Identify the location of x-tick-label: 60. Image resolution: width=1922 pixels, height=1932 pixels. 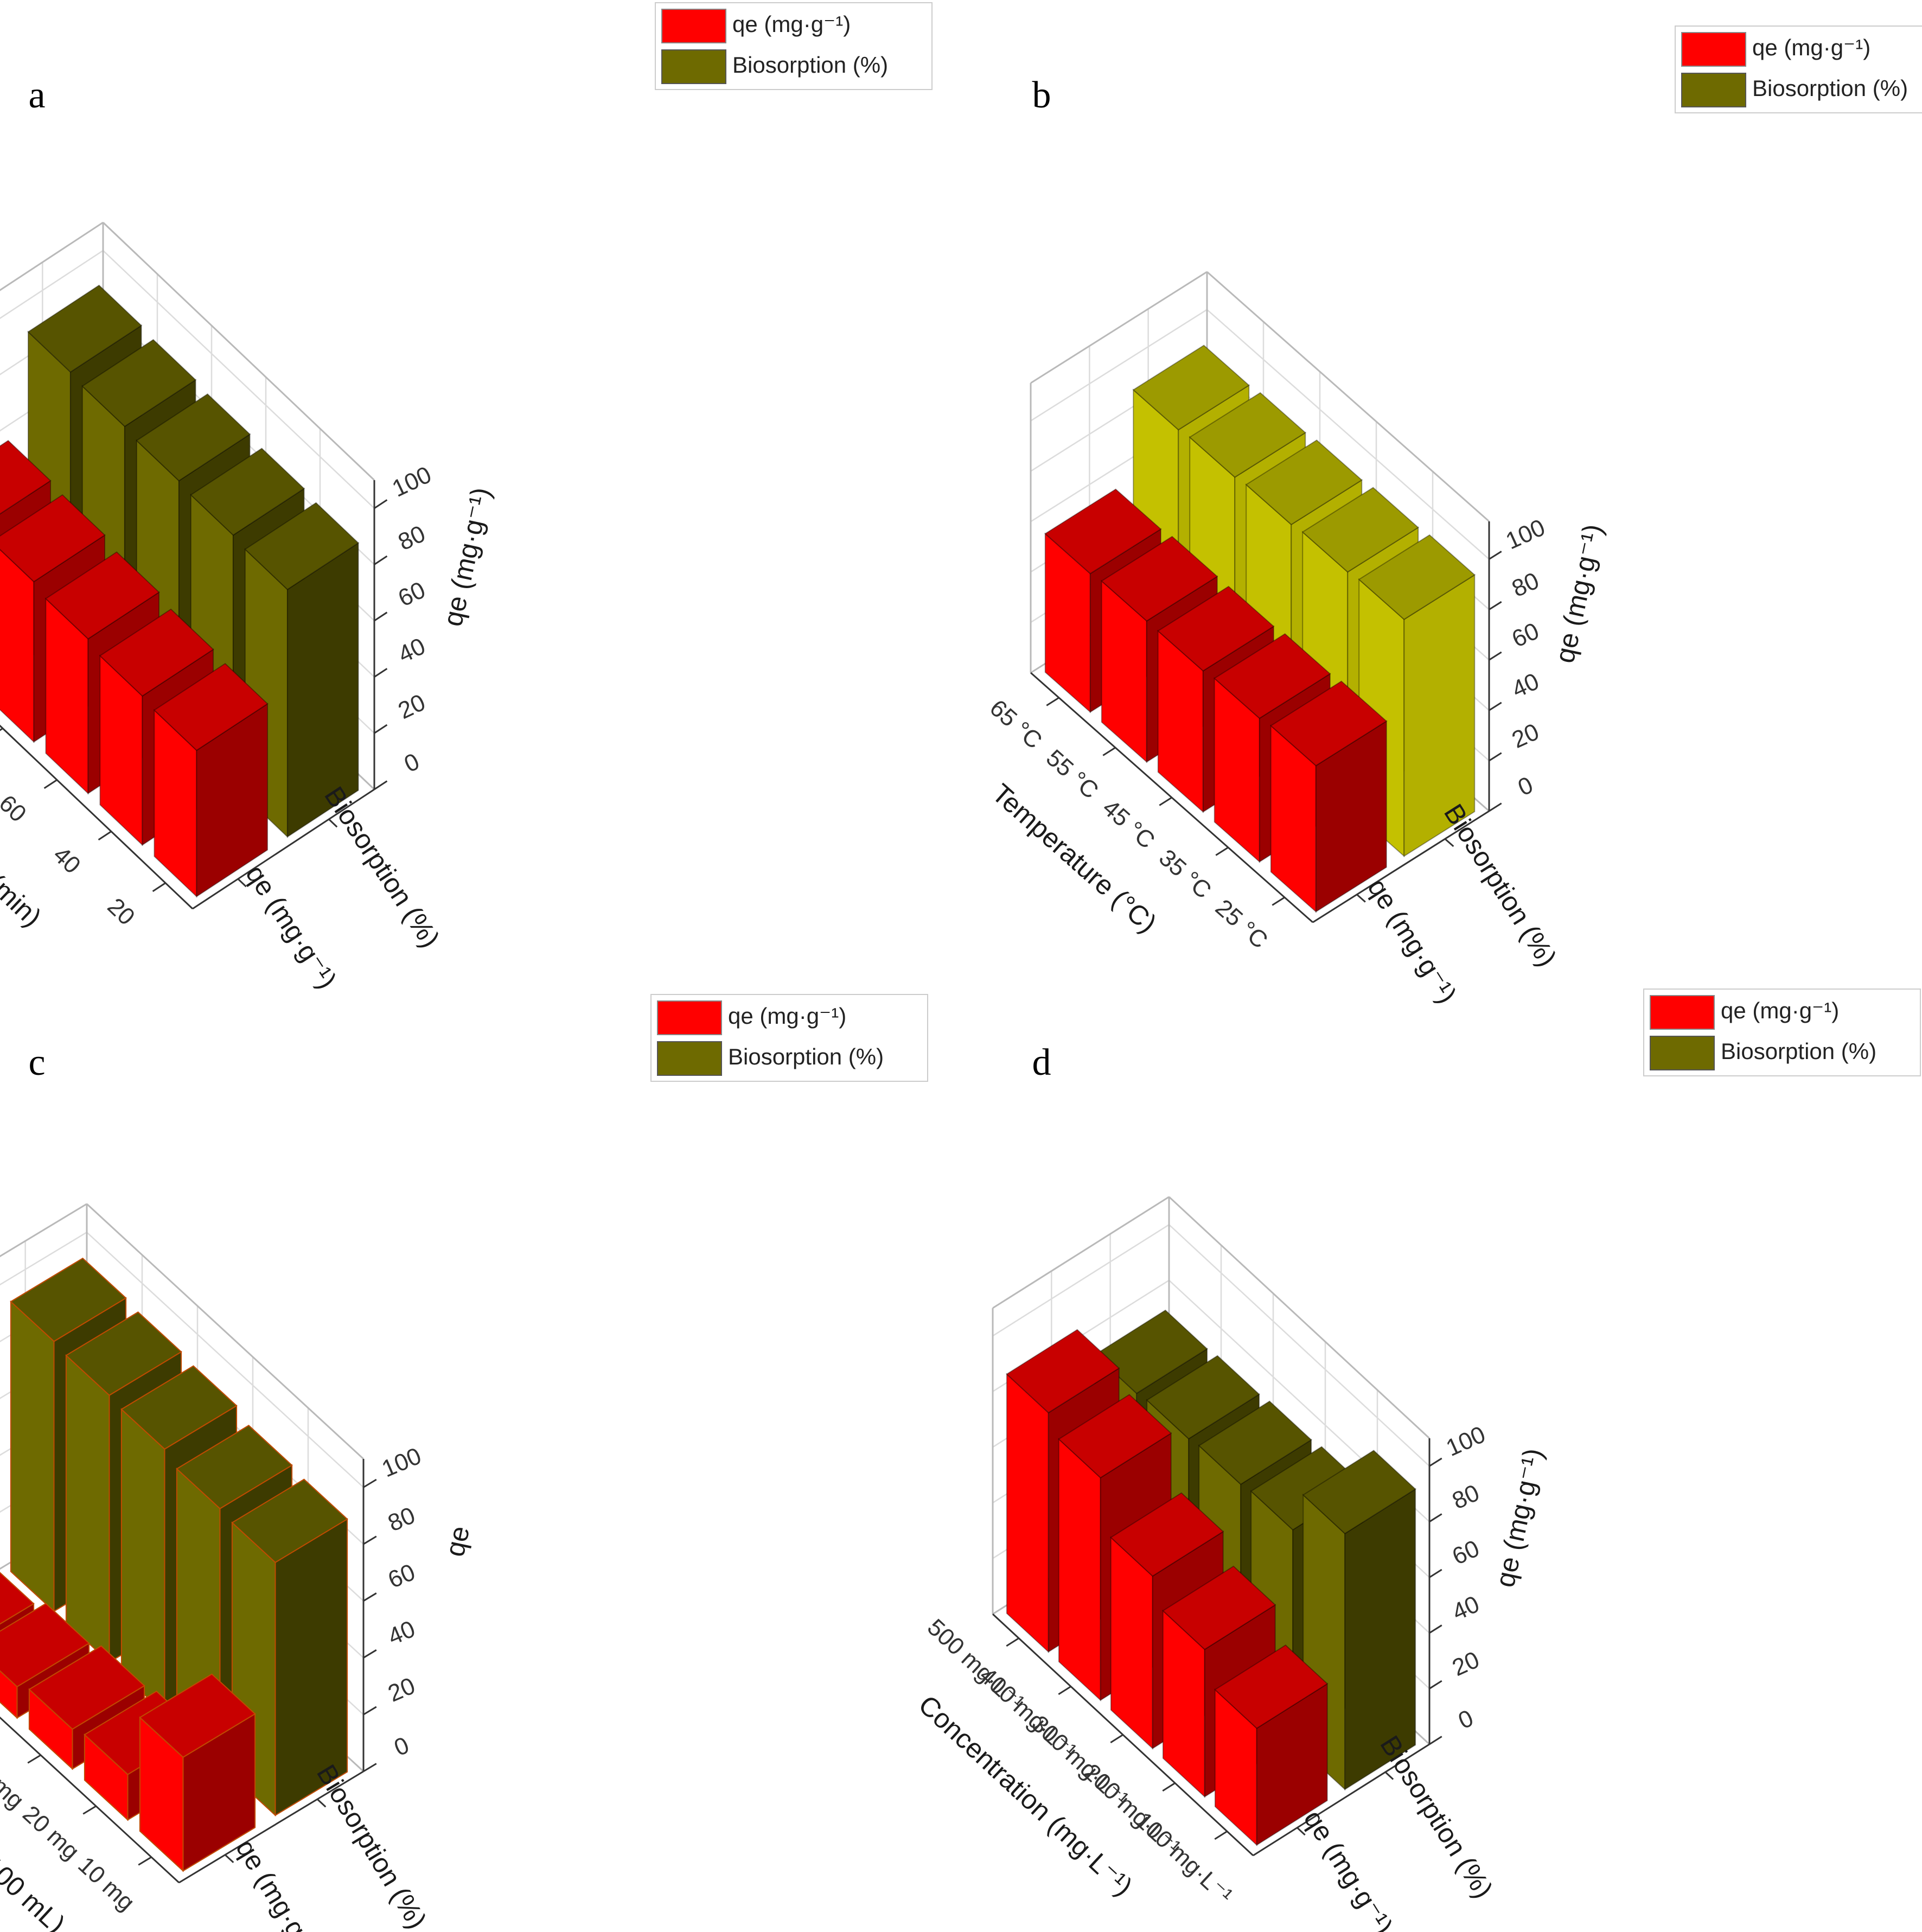
(15, 808).